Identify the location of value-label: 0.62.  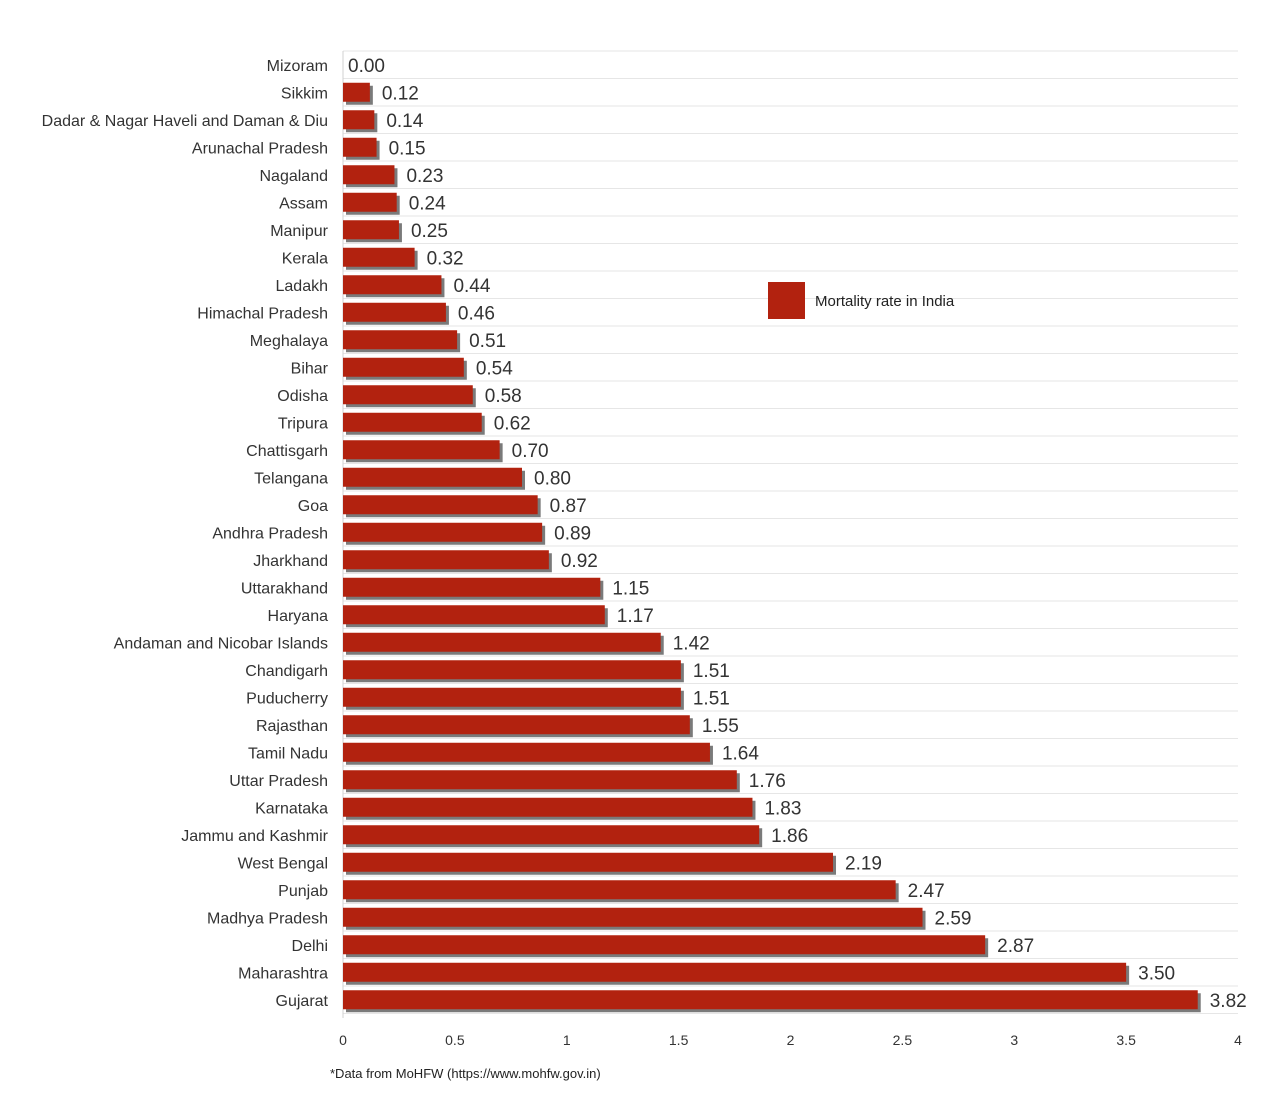
(512, 423).